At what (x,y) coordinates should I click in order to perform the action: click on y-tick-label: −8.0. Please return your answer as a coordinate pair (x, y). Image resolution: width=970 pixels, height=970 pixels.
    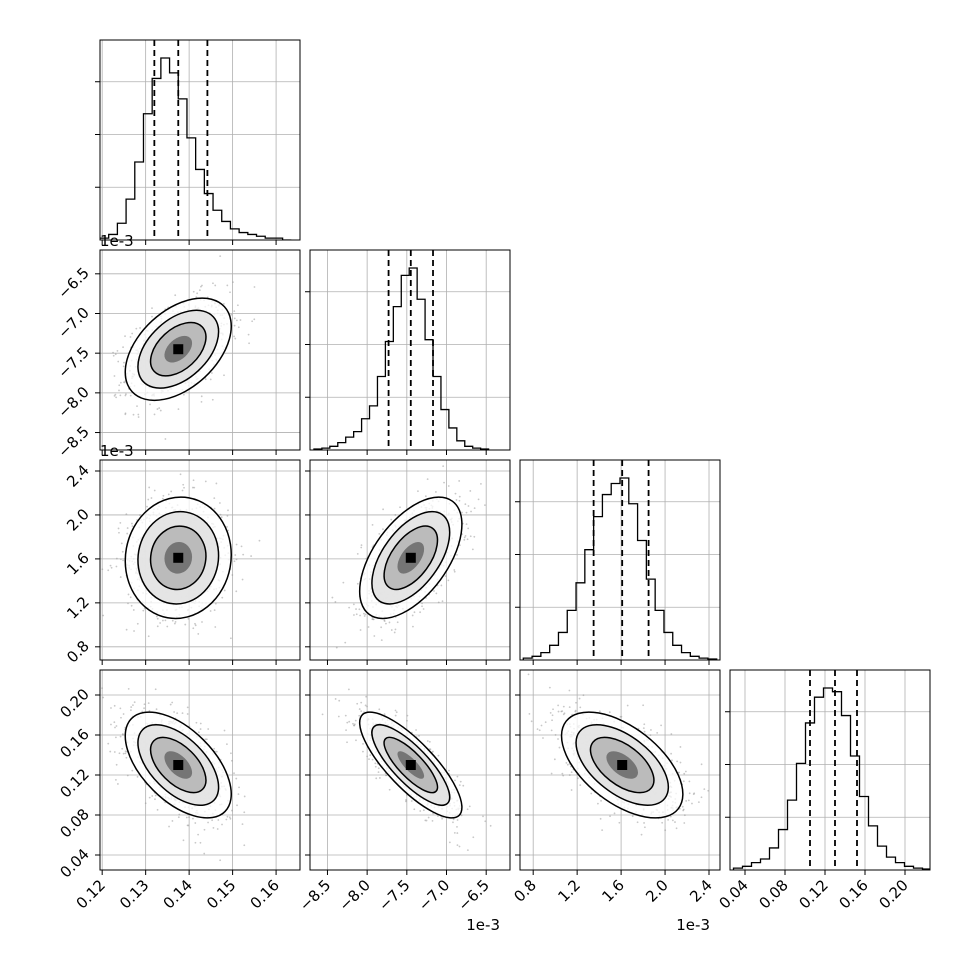
    Looking at the image, I should click on (73, 402).